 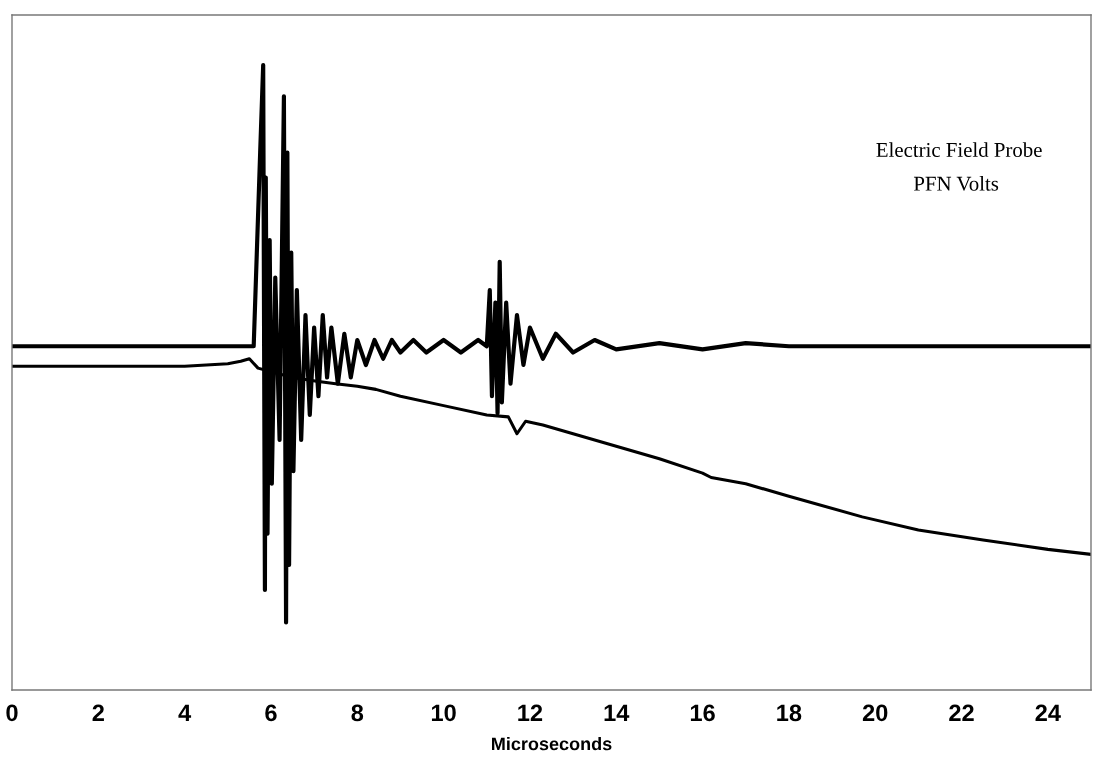 I want to click on x-tick-label: 0, so click(x=12, y=713).